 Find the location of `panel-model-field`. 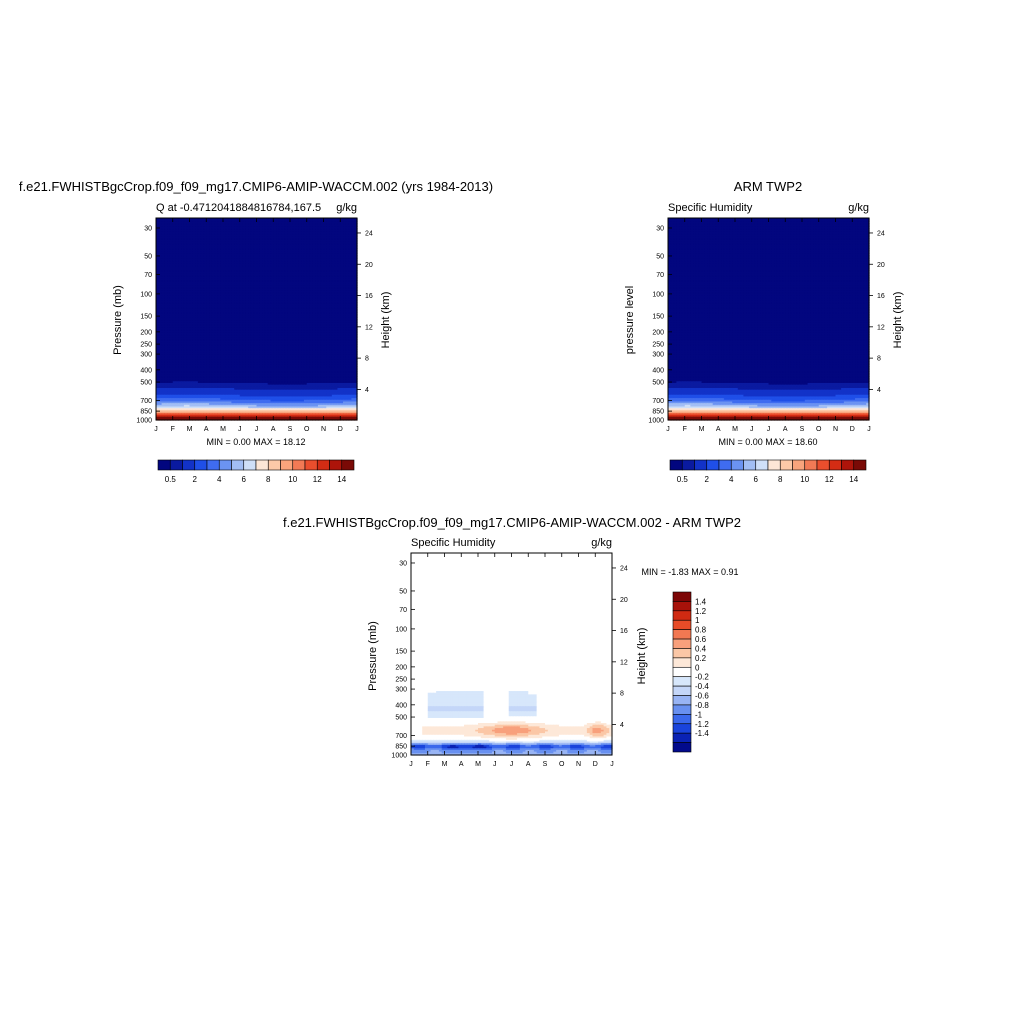

panel-model-field is located at coordinates (257, 319).